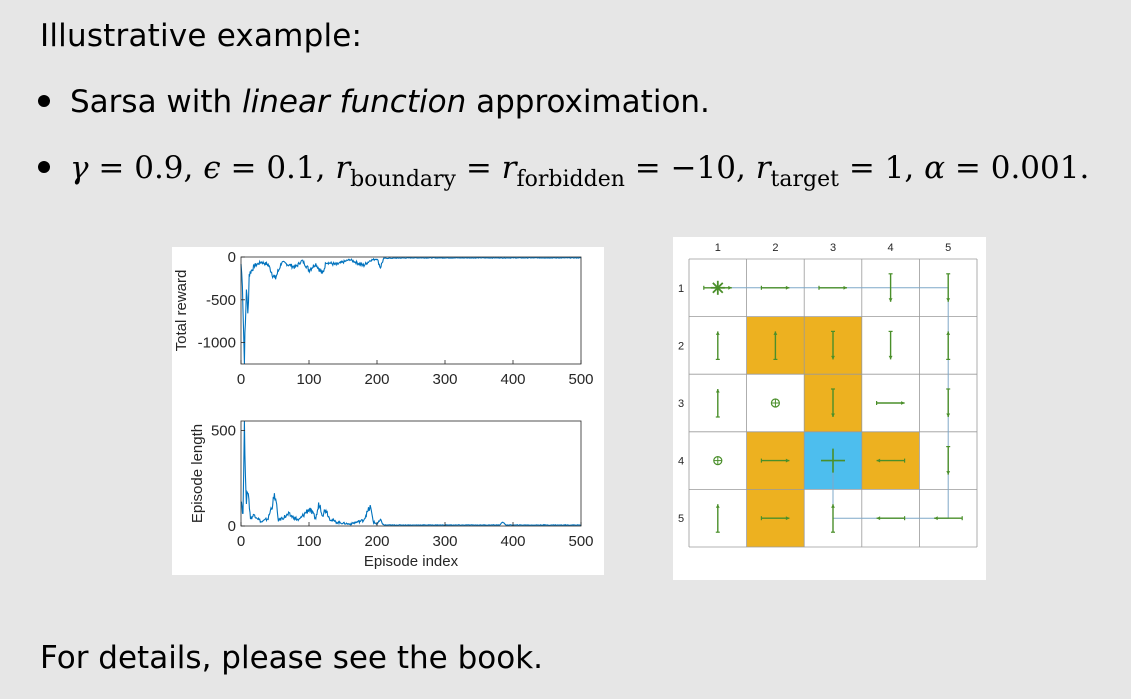 This screenshot has width=1131, height=699. Describe the element at coordinates (1035, 168) in the screenshot. I see `alpha-value: 0.001` at that location.